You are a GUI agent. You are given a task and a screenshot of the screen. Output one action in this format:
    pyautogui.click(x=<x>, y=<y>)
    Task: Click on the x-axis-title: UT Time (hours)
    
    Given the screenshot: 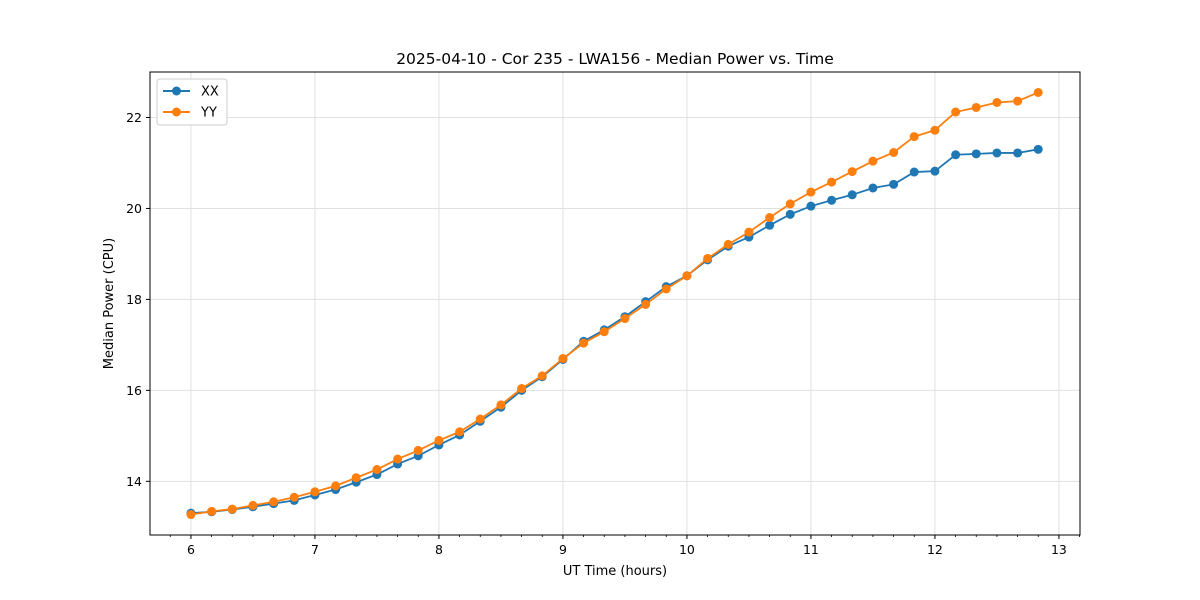 What is the action you would take?
    pyautogui.click(x=615, y=571)
    